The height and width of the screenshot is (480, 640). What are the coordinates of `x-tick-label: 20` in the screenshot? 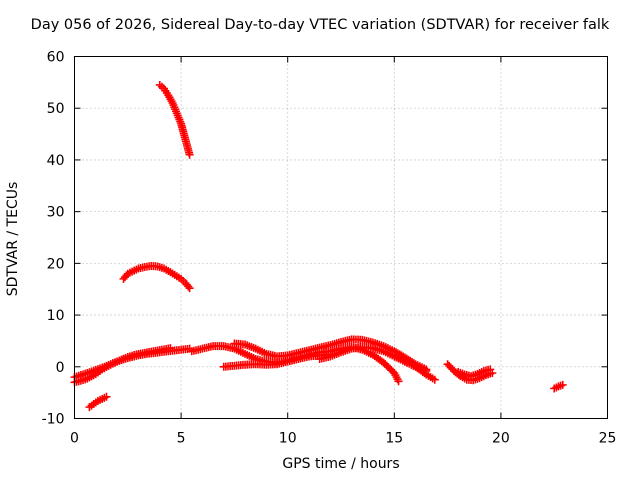 It's located at (501, 439).